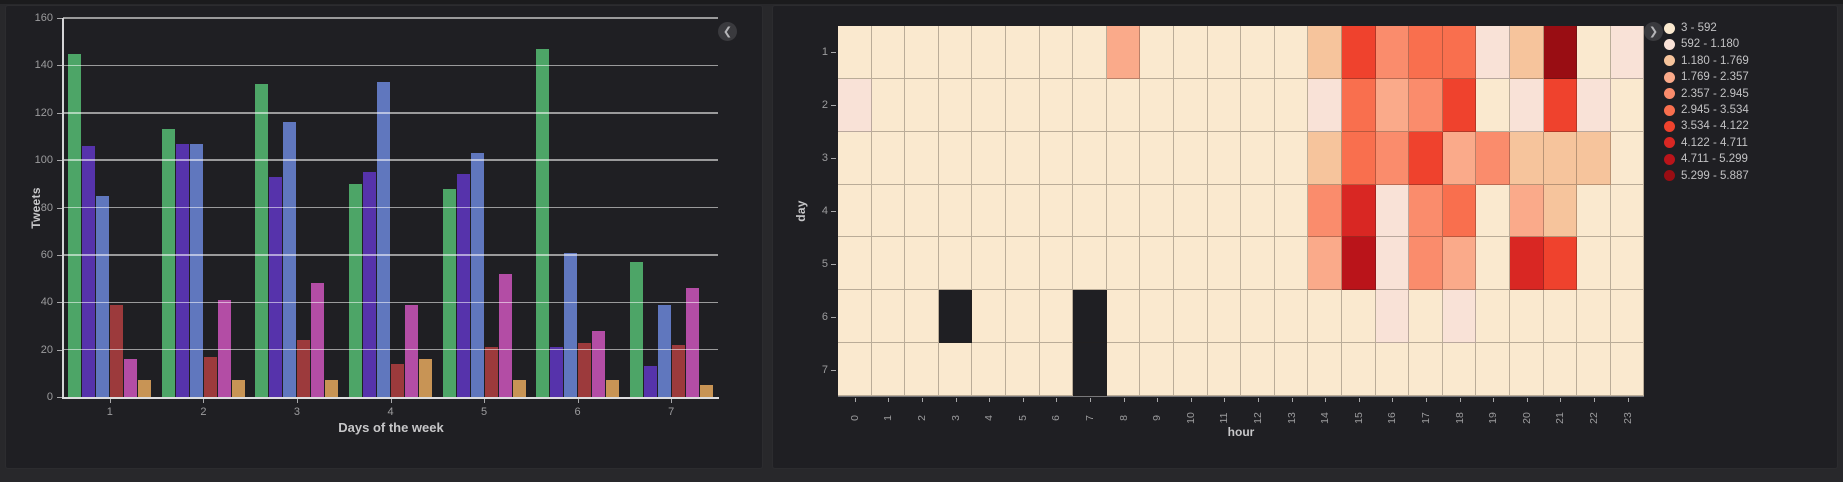 Image resolution: width=1843 pixels, height=482 pixels. Describe the element at coordinates (1291, 211) in the screenshot. I see `heatmap-cell-day4-hour13` at that location.